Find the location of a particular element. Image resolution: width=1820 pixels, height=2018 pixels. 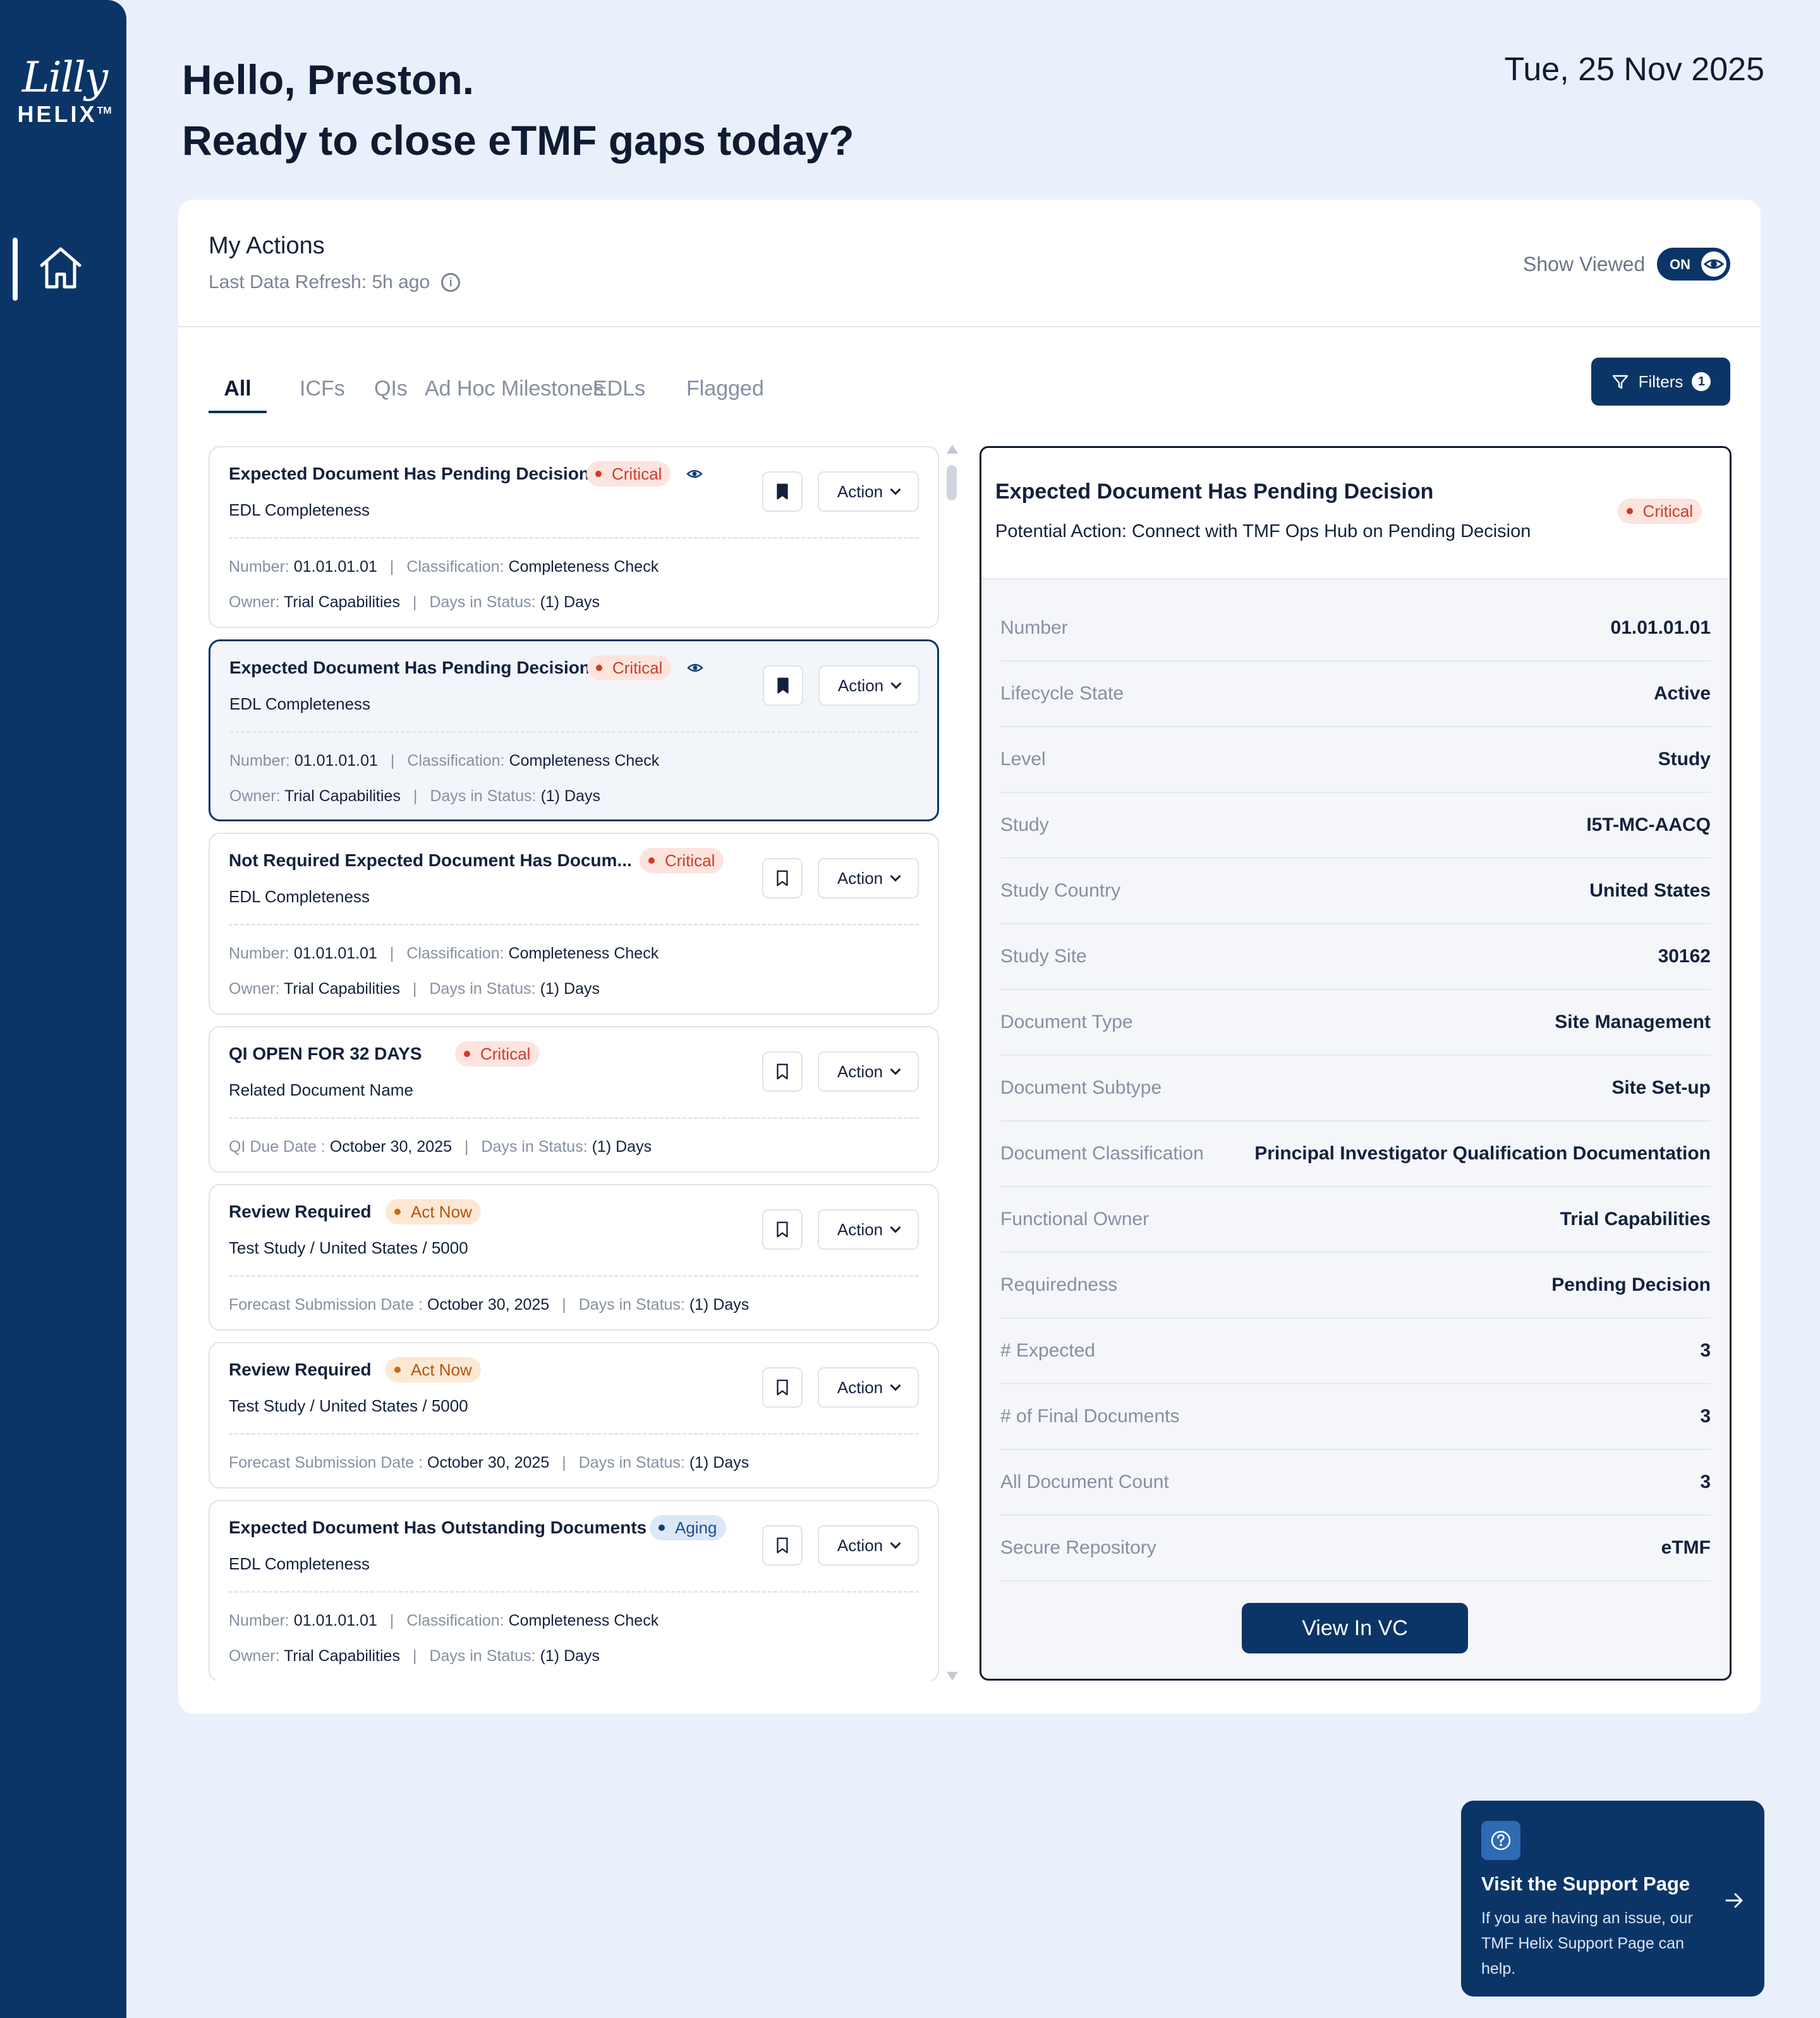

tab-all: All is located at coordinates (238, 389).